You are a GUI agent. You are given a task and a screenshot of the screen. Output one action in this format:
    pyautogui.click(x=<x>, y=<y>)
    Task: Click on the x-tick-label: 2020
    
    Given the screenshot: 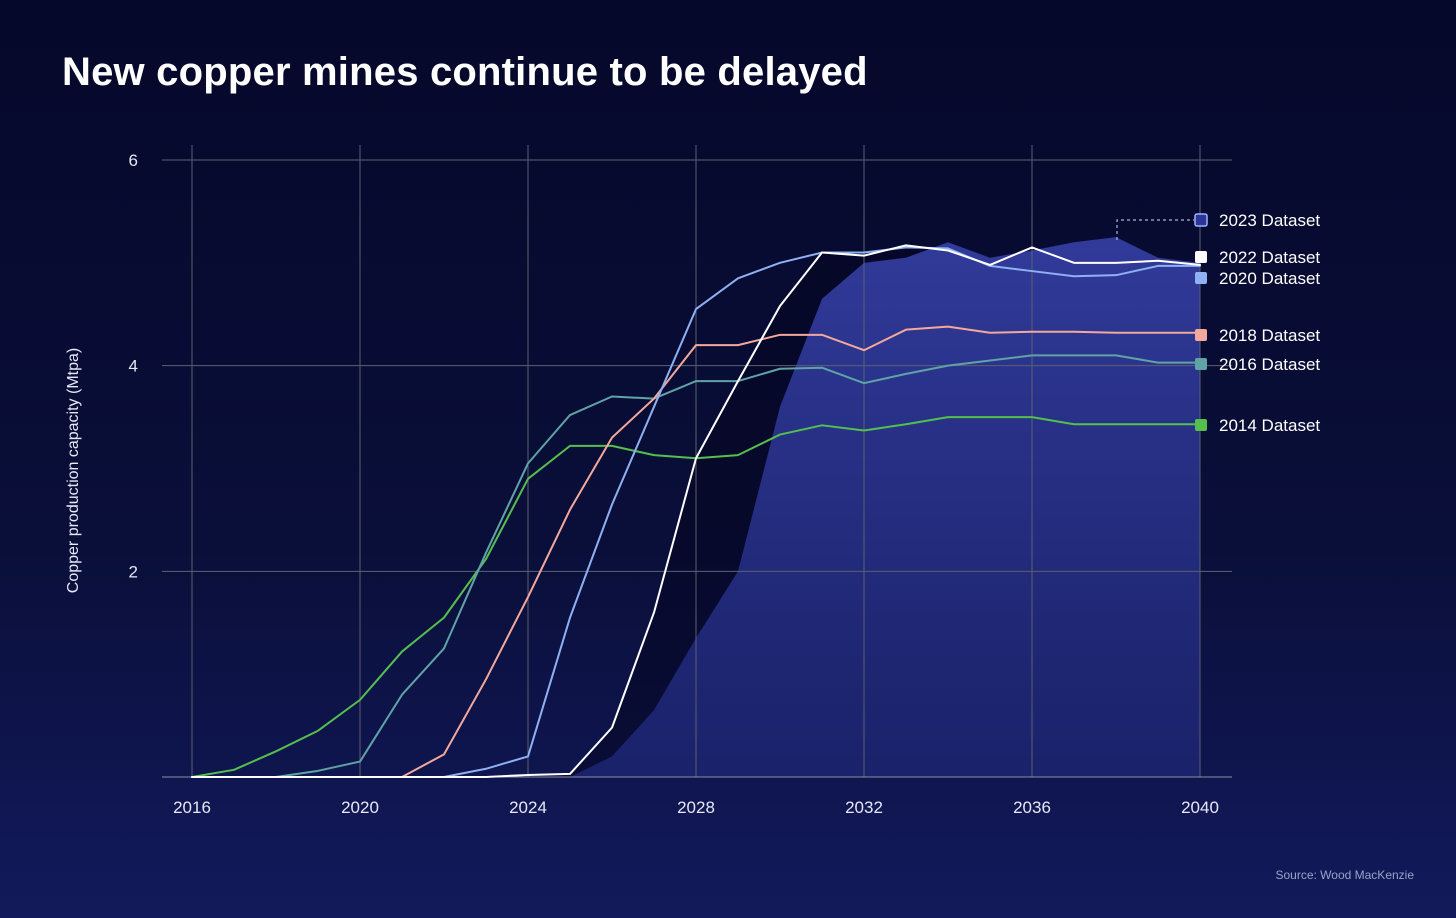 What is the action you would take?
    pyautogui.click(x=360, y=807)
    